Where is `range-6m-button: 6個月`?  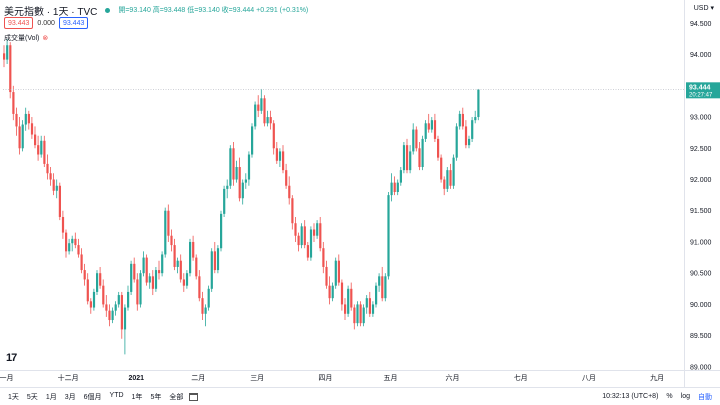 range-6m-button: 6個月 is located at coordinates (92, 397).